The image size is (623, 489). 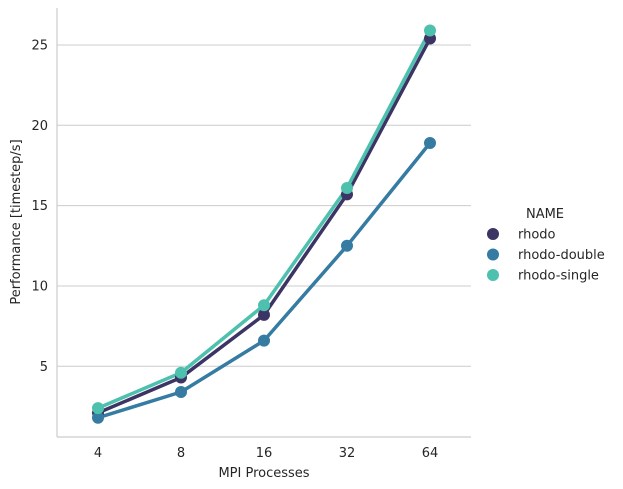 I want to click on legend-marker-rhodo-double, so click(x=493, y=254).